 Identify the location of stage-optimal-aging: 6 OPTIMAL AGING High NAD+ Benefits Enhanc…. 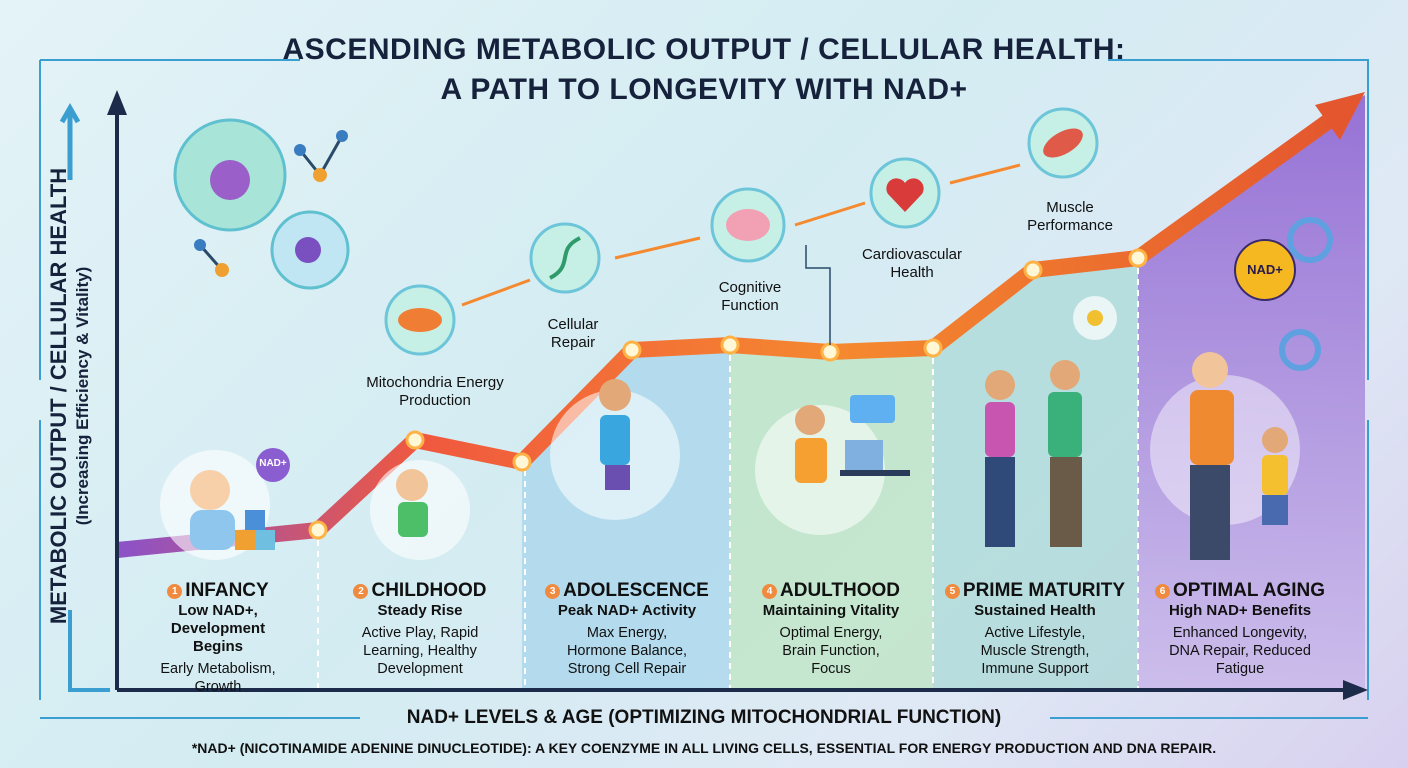
(1240, 629).